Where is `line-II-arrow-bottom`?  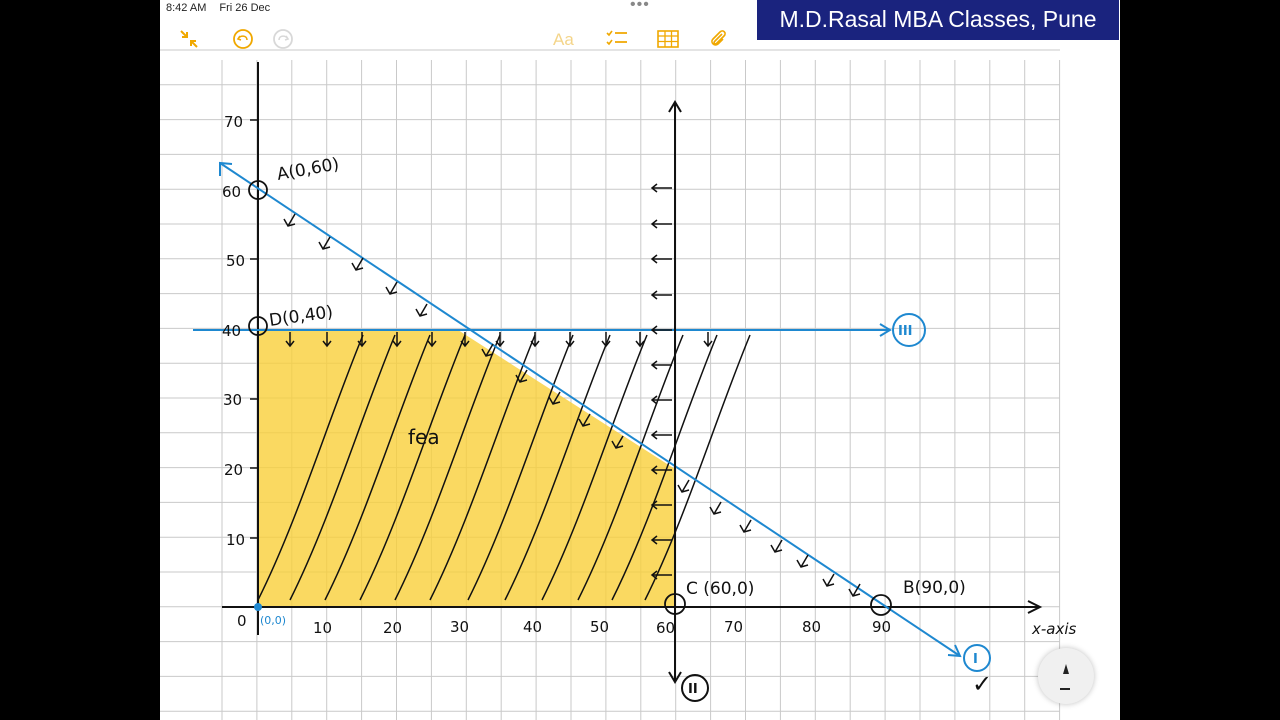
line-II-arrow-bottom is located at coordinates (675, 677).